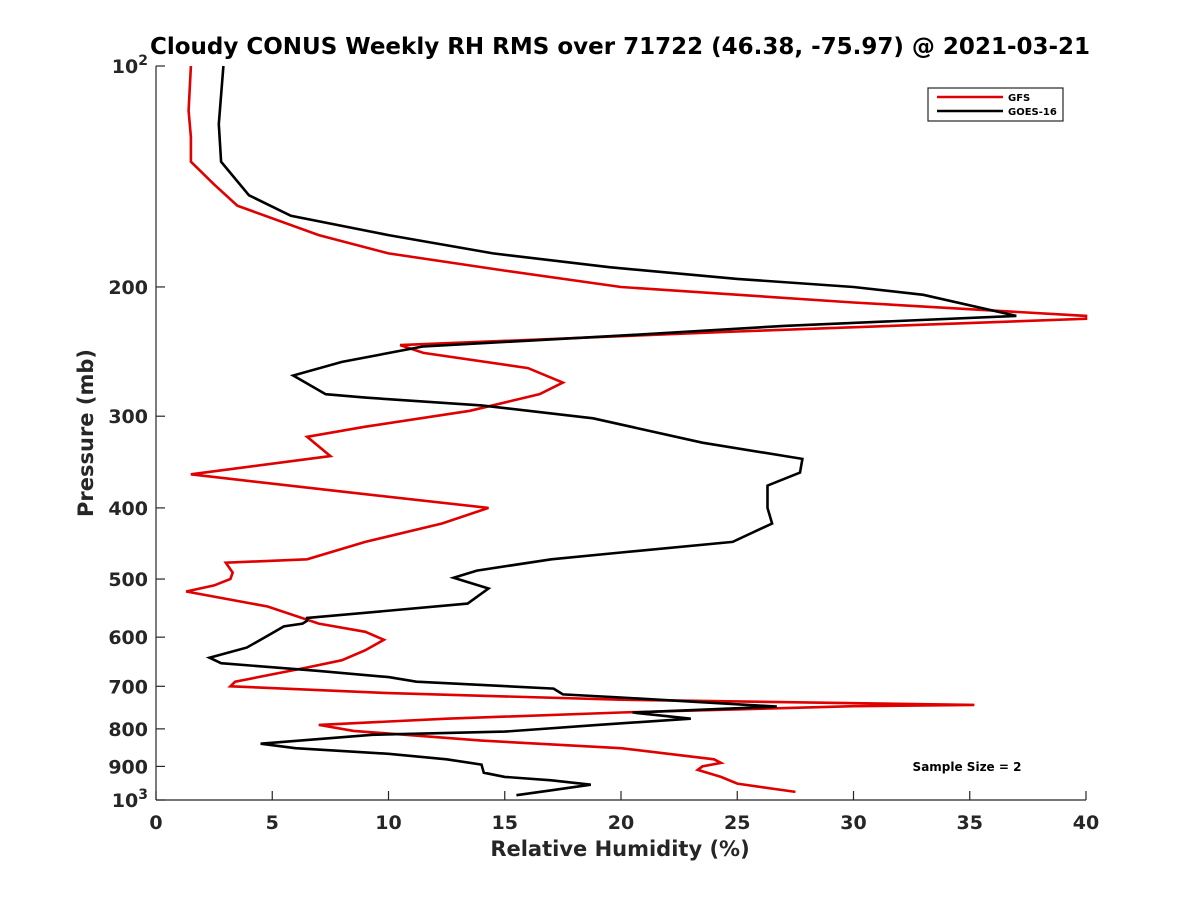 Image resolution: width=1200 pixels, height=900 pixels. What do you see at coordinates (128, 417) in the screenshot?
I see `y-tick-label: 300` at bounding box center [128, 417].